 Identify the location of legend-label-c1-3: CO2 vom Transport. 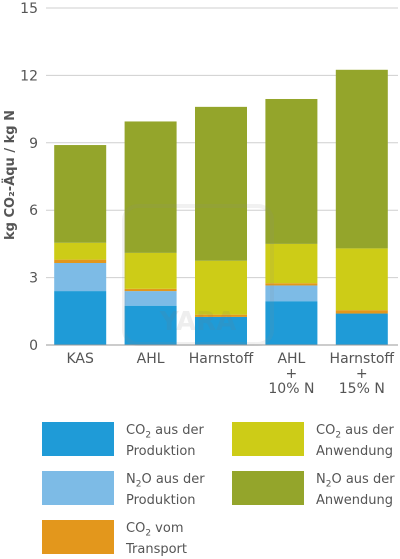
(157, 539).